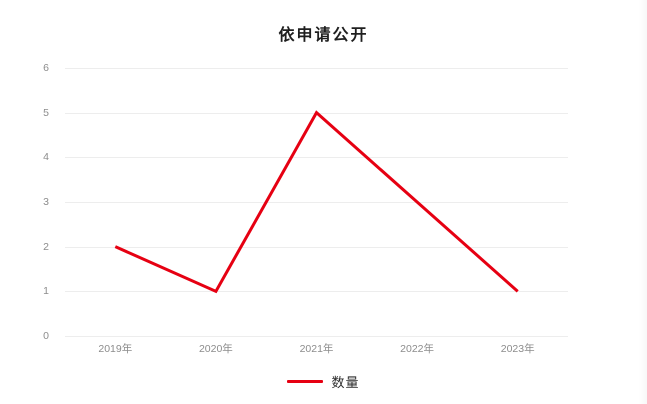 Image resolution: width=647 pixels, height=404 pixels. What do you see at coordinates (115, 349) in the screenshot?
I see `x-tick-label: 2019年` at bounding box center [115, 349].